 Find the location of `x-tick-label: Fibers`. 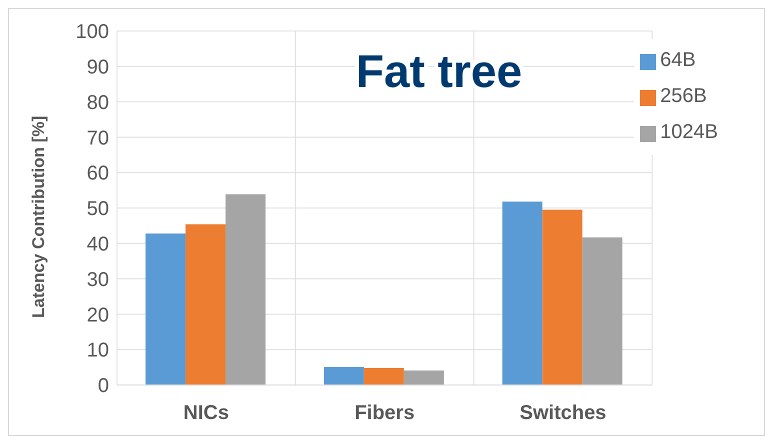

x-tick-label: Fibers is located at coordinates (384, 413).